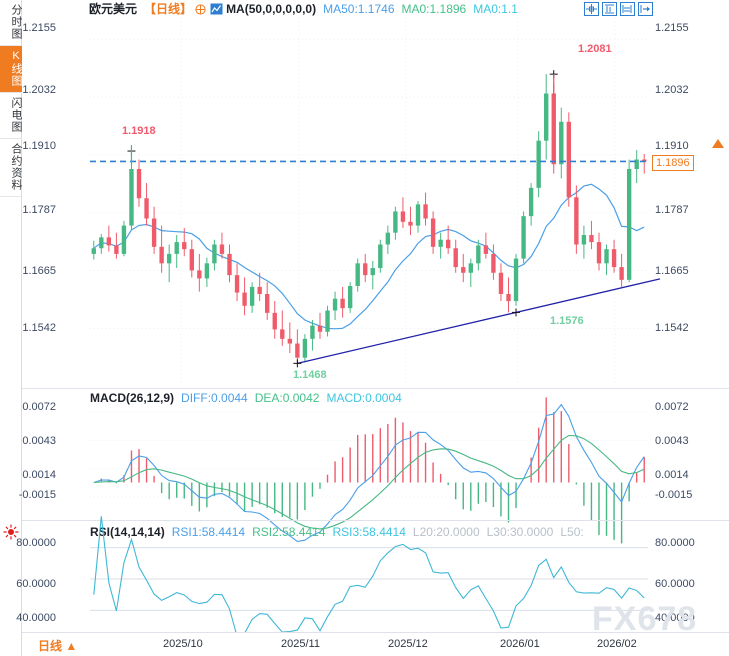 The image size is (729, 656). Describe the element at coordinates (289, 532) in the screenshot. I see `rsi2-value: RSI2:58.4414` at that location.